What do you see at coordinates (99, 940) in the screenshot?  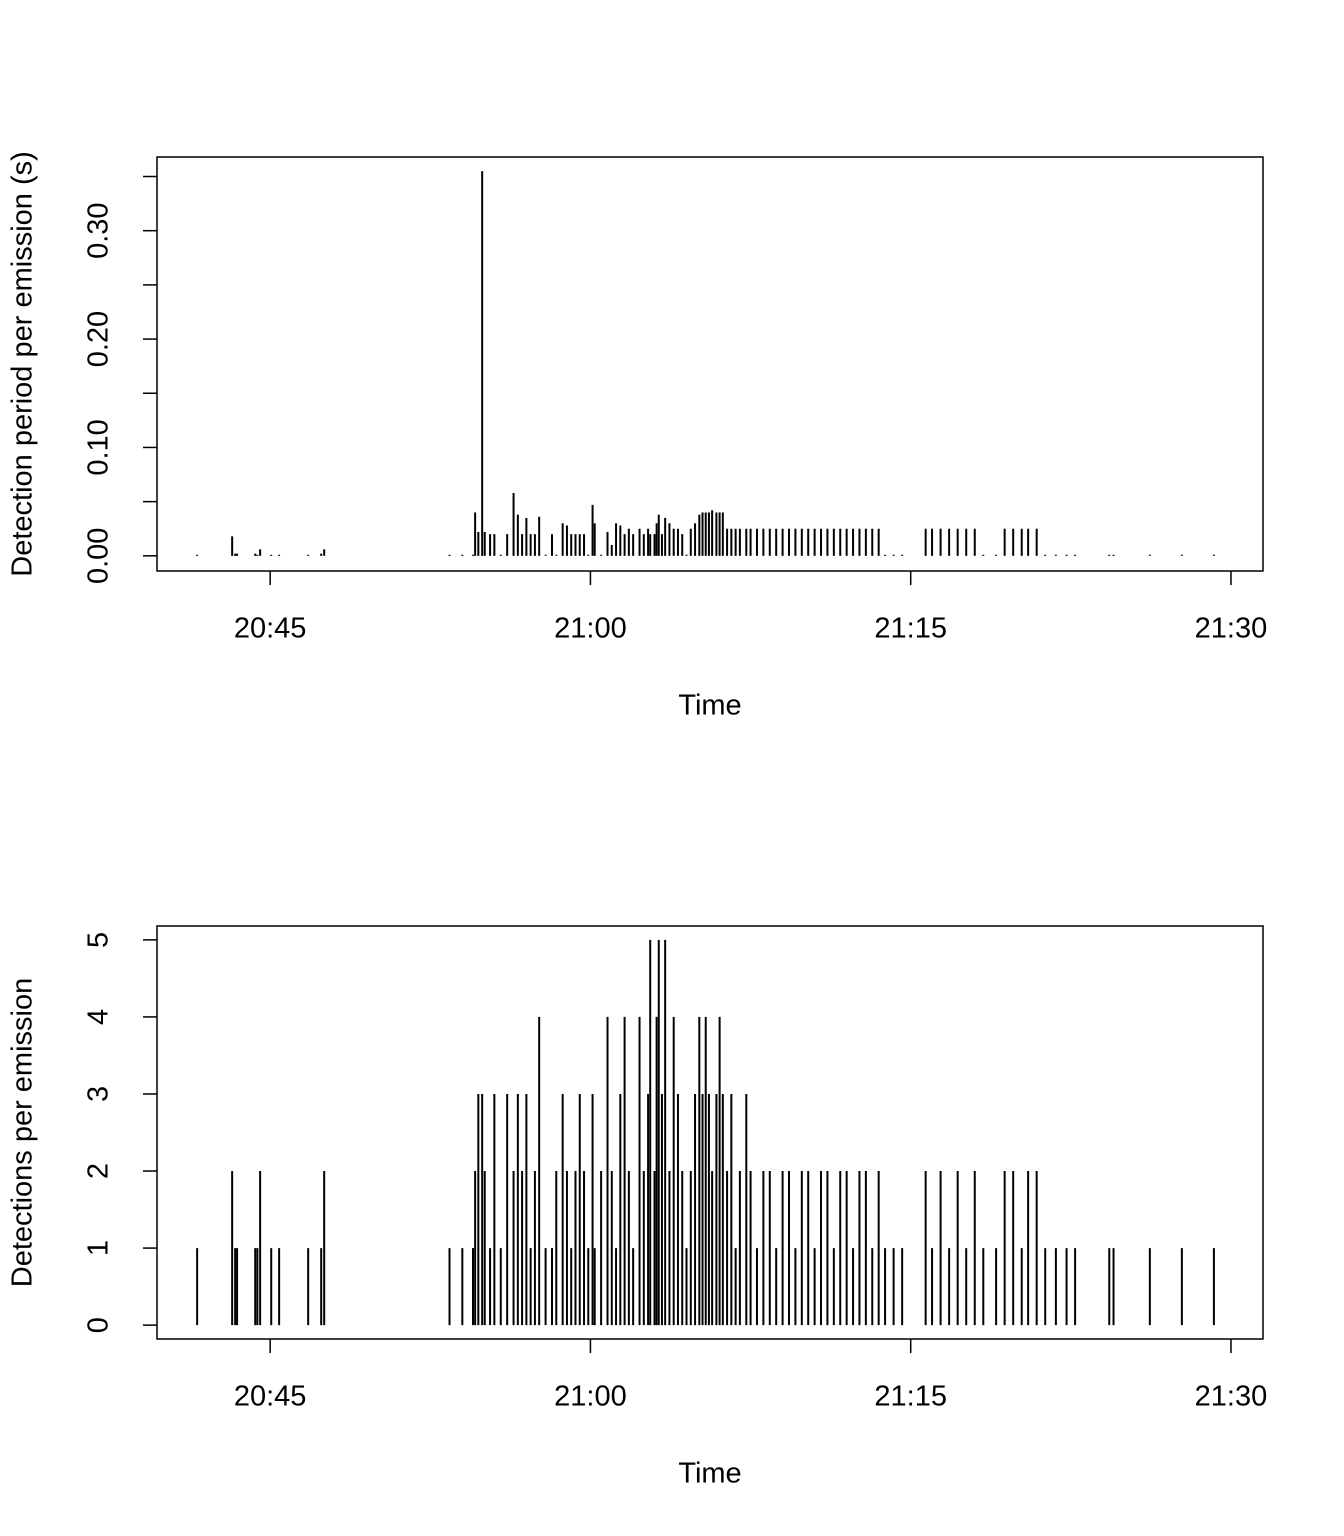 I see `y-tick-label: 5` at bounding box center [99, 940].